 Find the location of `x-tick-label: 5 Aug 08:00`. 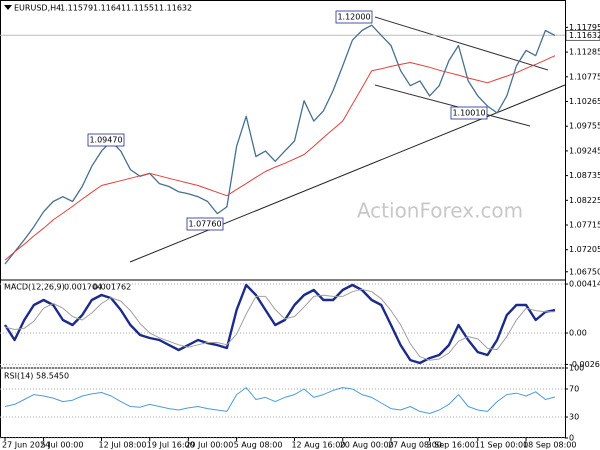

x-tick-label: 5 Aug 08:00 is located at coordinates (258, 445).